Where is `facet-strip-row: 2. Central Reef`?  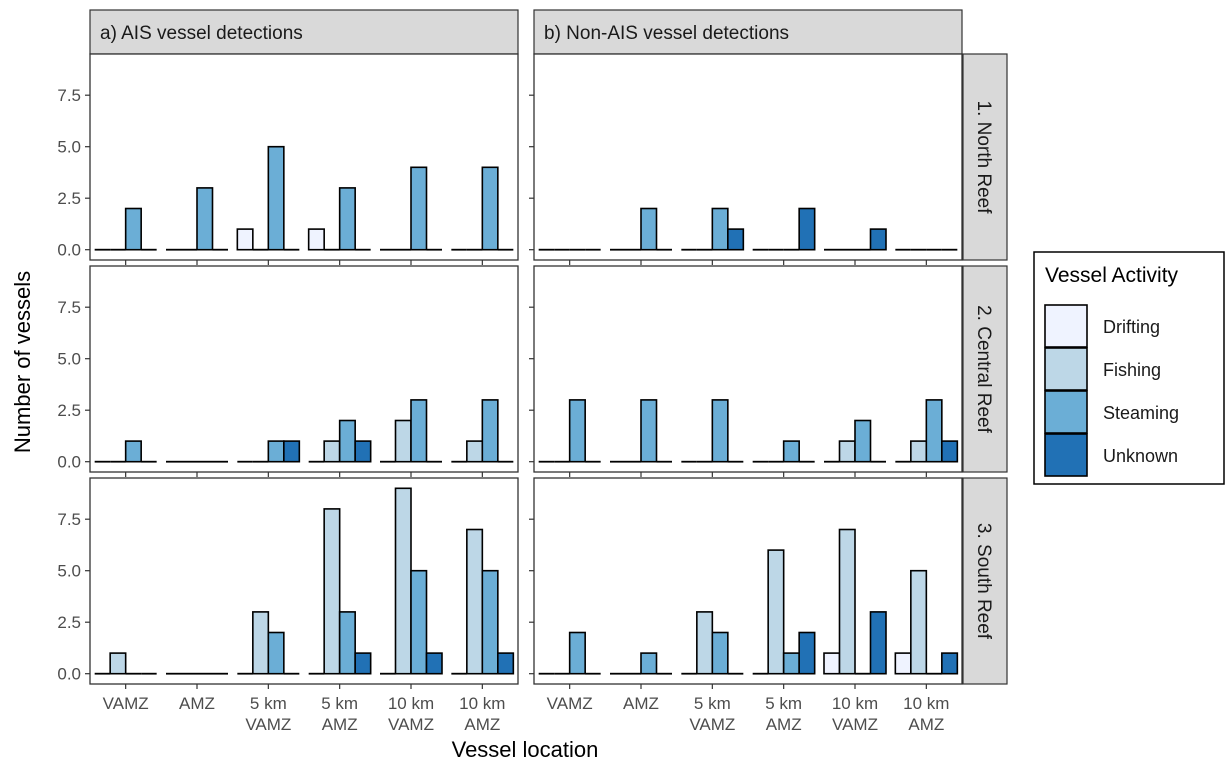
facet-strip-row: 2. Central Reef is located at coordinates (985, 369).